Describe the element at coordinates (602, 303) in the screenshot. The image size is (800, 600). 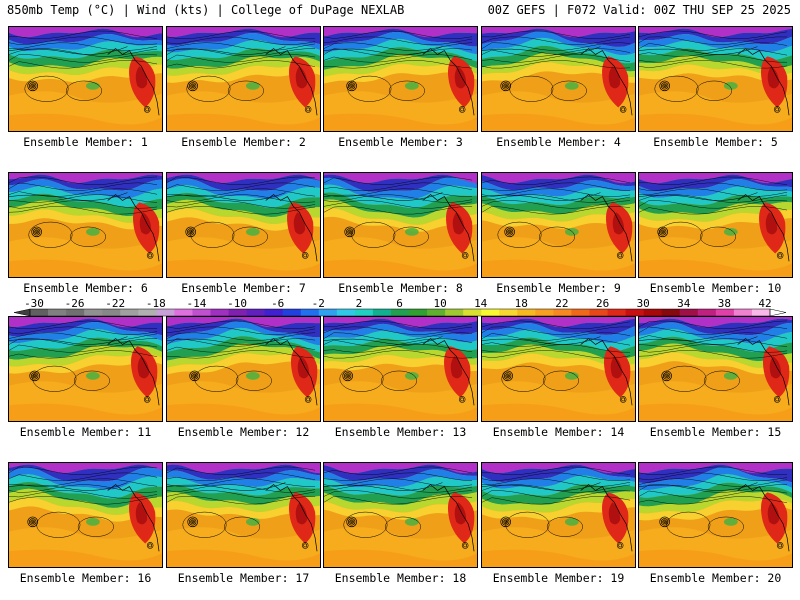
I see `colorbar-tick-label: 26` at that location.